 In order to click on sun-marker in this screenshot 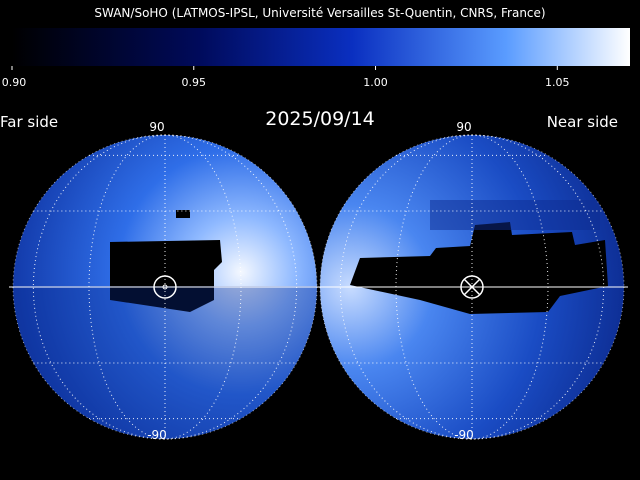, I will do `click(165, 287)`.